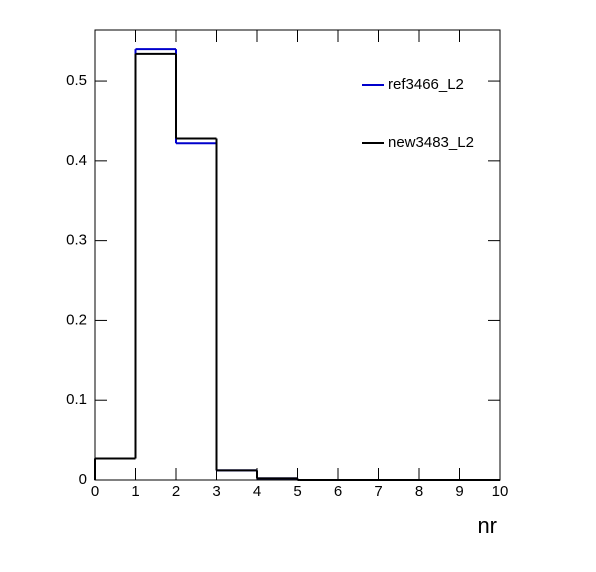  Describe the element at coordinates (176, 491) in the screenshot. I see `x-tick-label: 2` at that location.